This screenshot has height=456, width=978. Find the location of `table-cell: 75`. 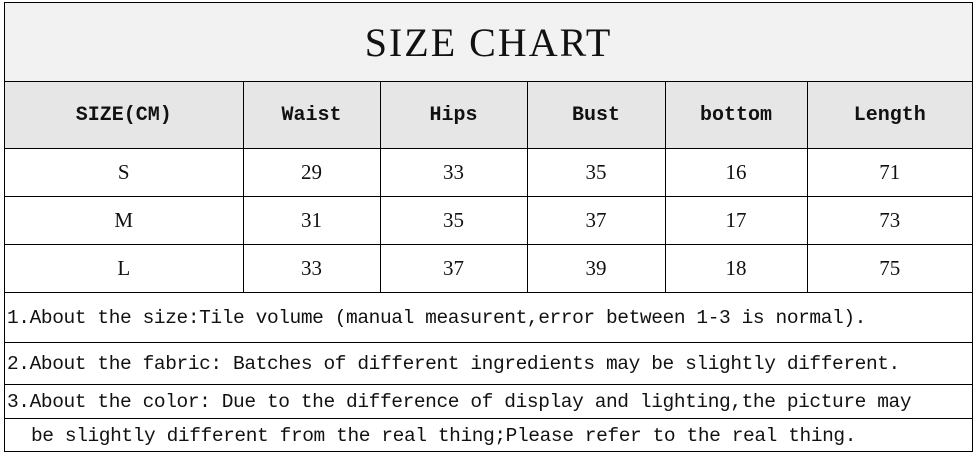

table-cell: 75 is located at coordinates (889, 268).